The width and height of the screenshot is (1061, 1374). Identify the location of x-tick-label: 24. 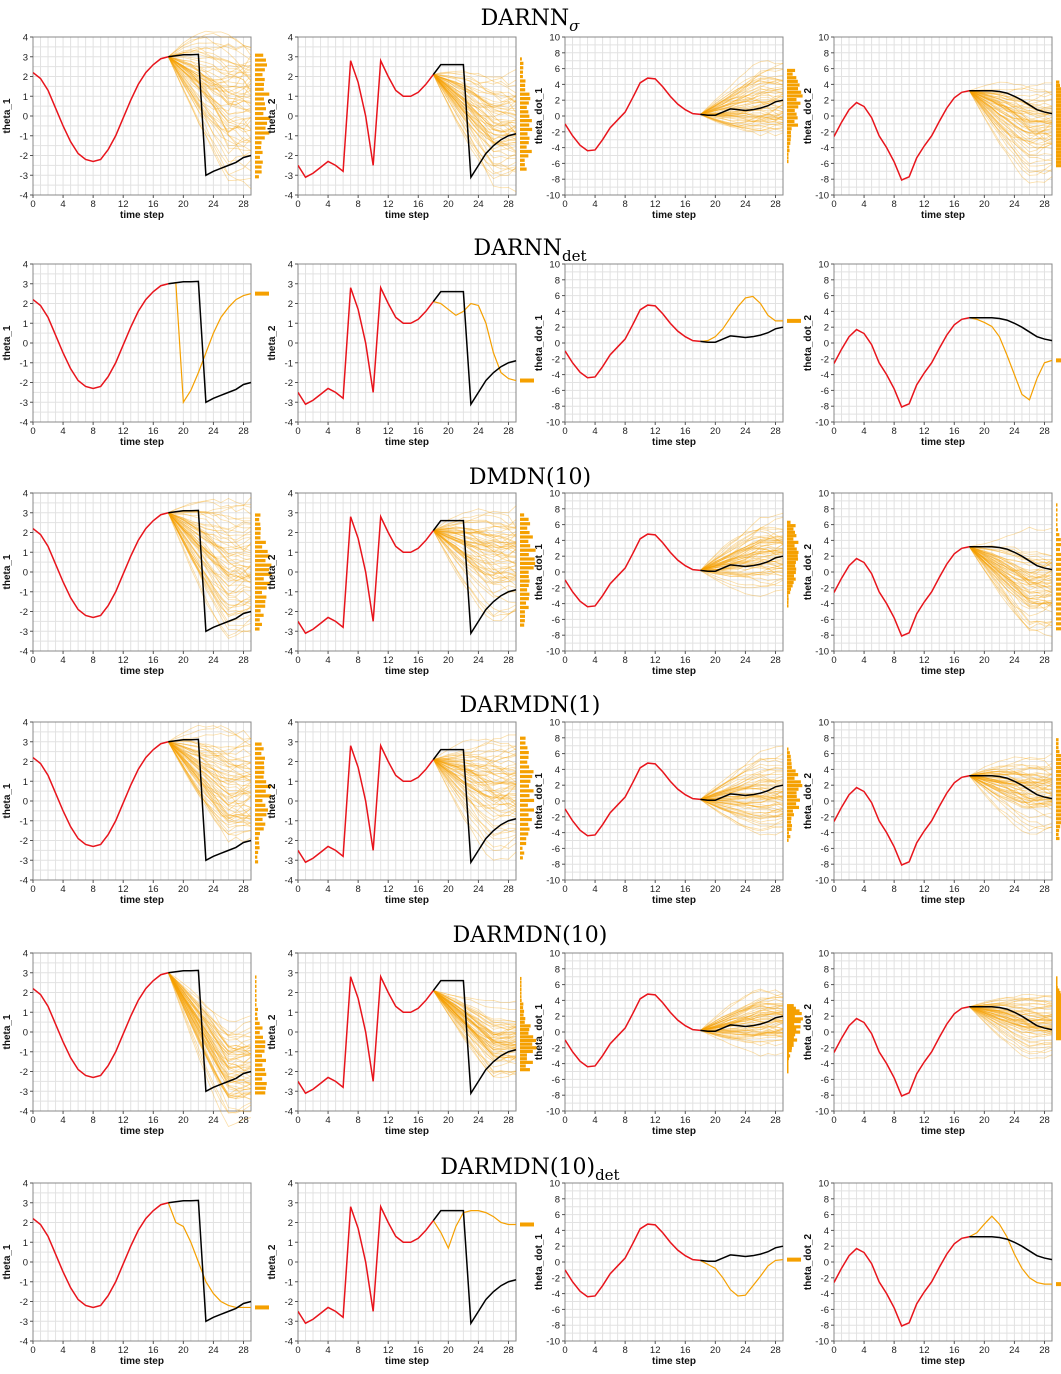
(213, 1120).